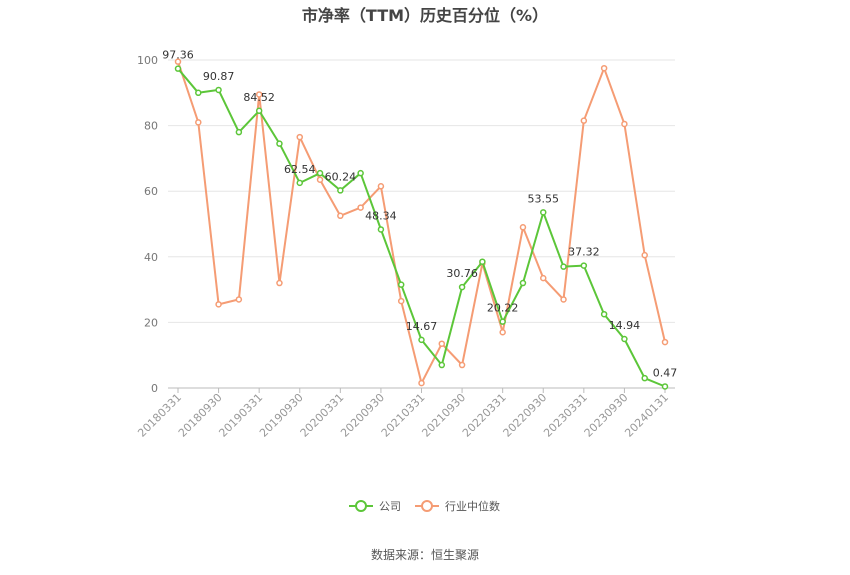 This screenshot has width=850, height=575. I want to click on data-label: 20.22, so click(503, 308).